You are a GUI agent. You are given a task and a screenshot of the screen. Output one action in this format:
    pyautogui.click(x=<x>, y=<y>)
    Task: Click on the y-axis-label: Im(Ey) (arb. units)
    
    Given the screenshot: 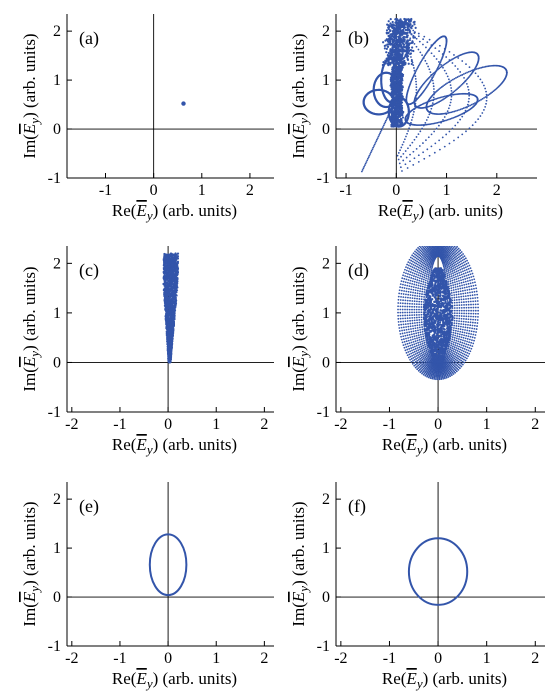 What is the action you would take?
    pyautogui.click(x=31, y=95)
    